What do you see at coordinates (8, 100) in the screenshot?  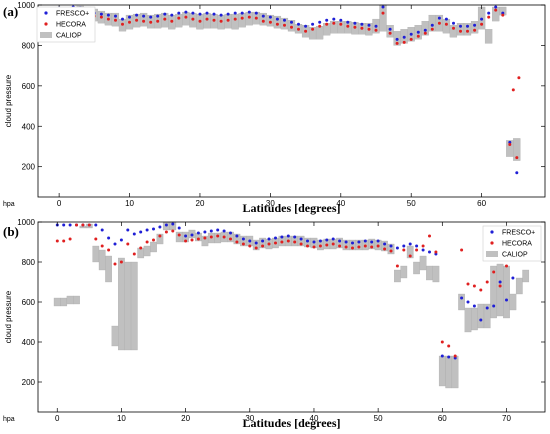 I see `y-axis-label: cloud pressure` at bounding box center [8, 100].